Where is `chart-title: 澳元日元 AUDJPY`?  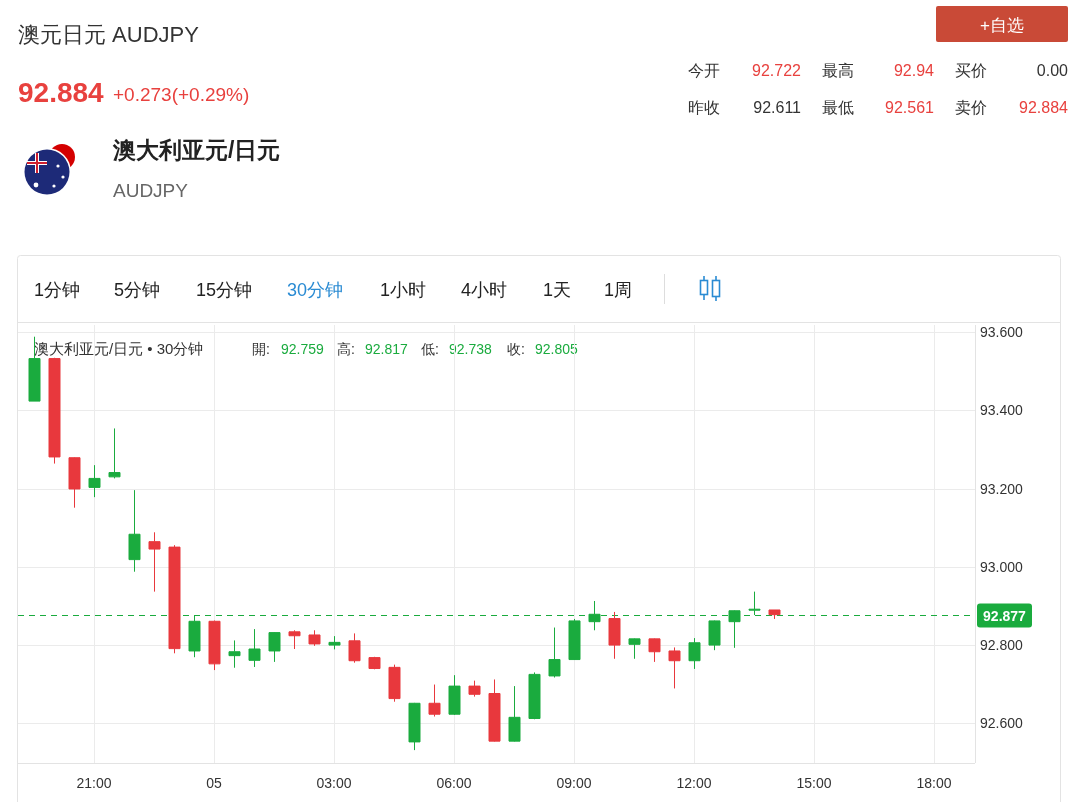
chart-title: 澳元日元 AUDJPY is located at coordinates (109, 34).